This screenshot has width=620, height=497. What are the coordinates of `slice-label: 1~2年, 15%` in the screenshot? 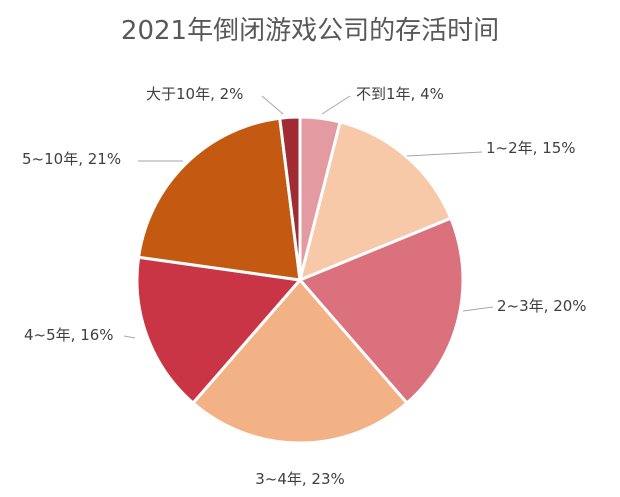 It's located at (531, 148).